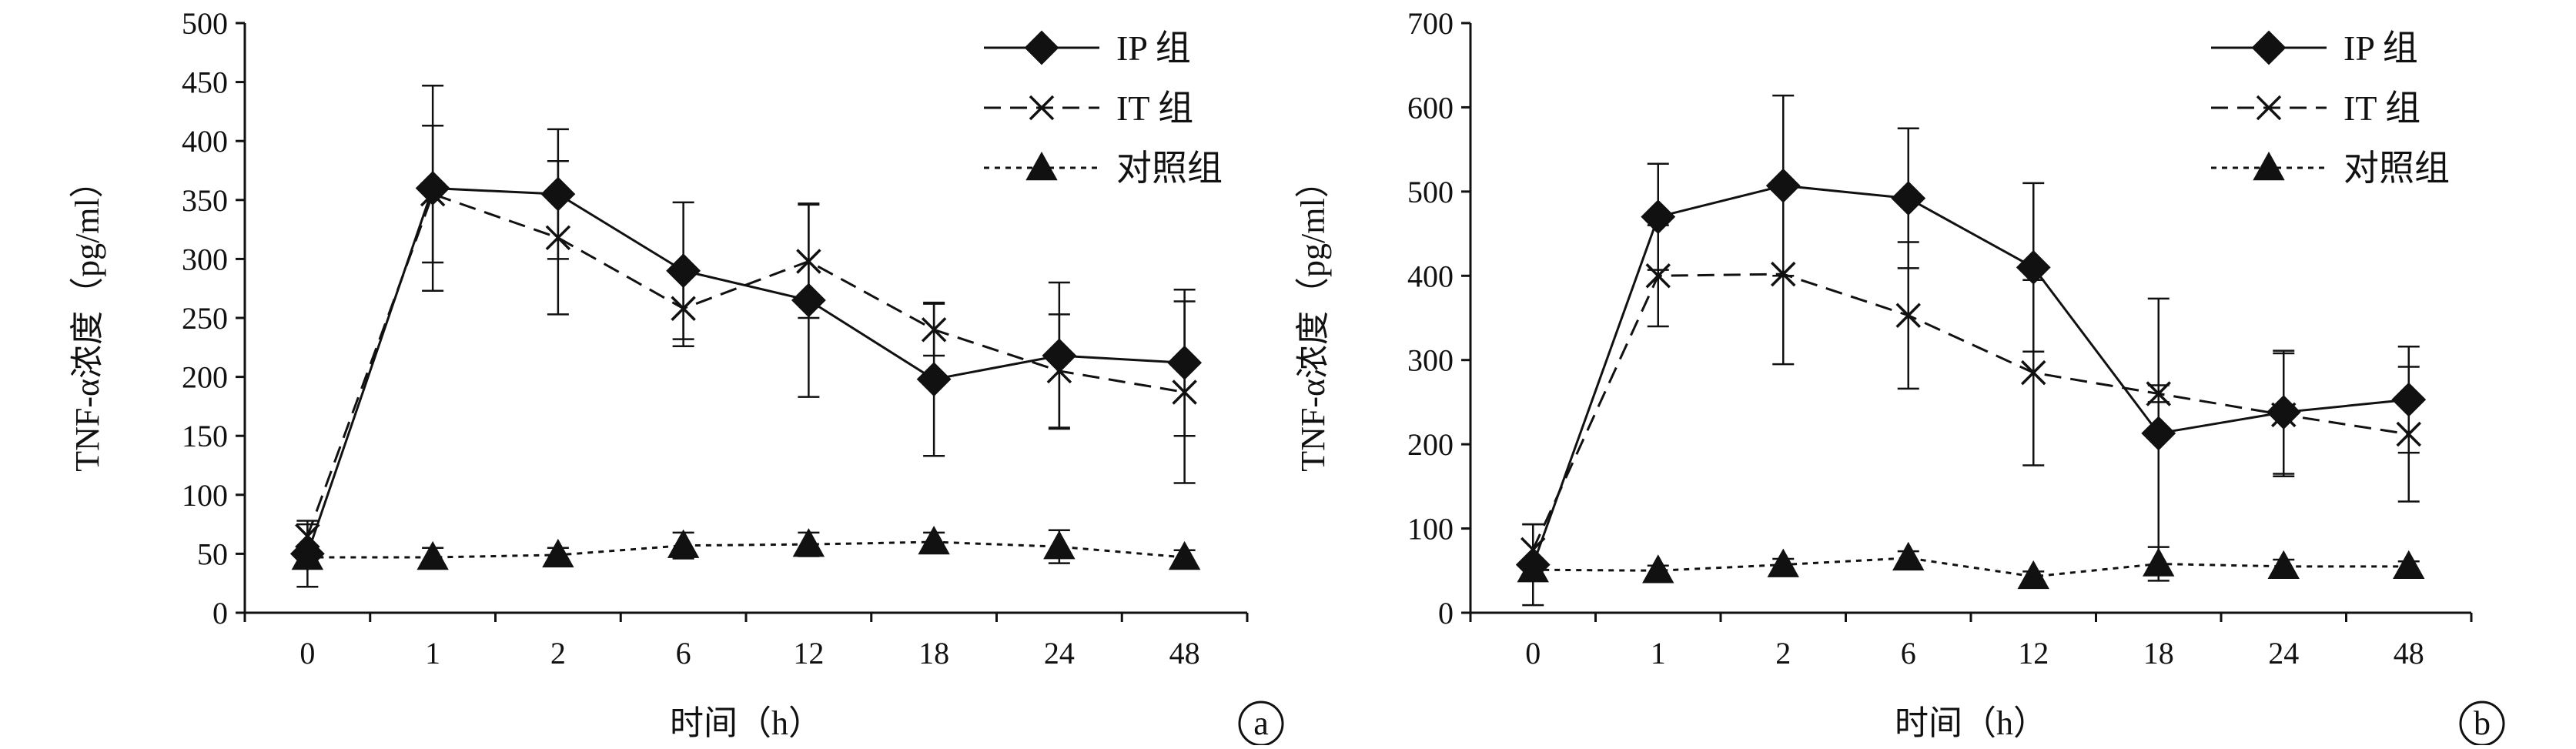 The height and width of the screenshot is (749, 2576). Describe the element at coordinates (205, 201) in the screenshot. I see `y-tick-label: 350` at that location.